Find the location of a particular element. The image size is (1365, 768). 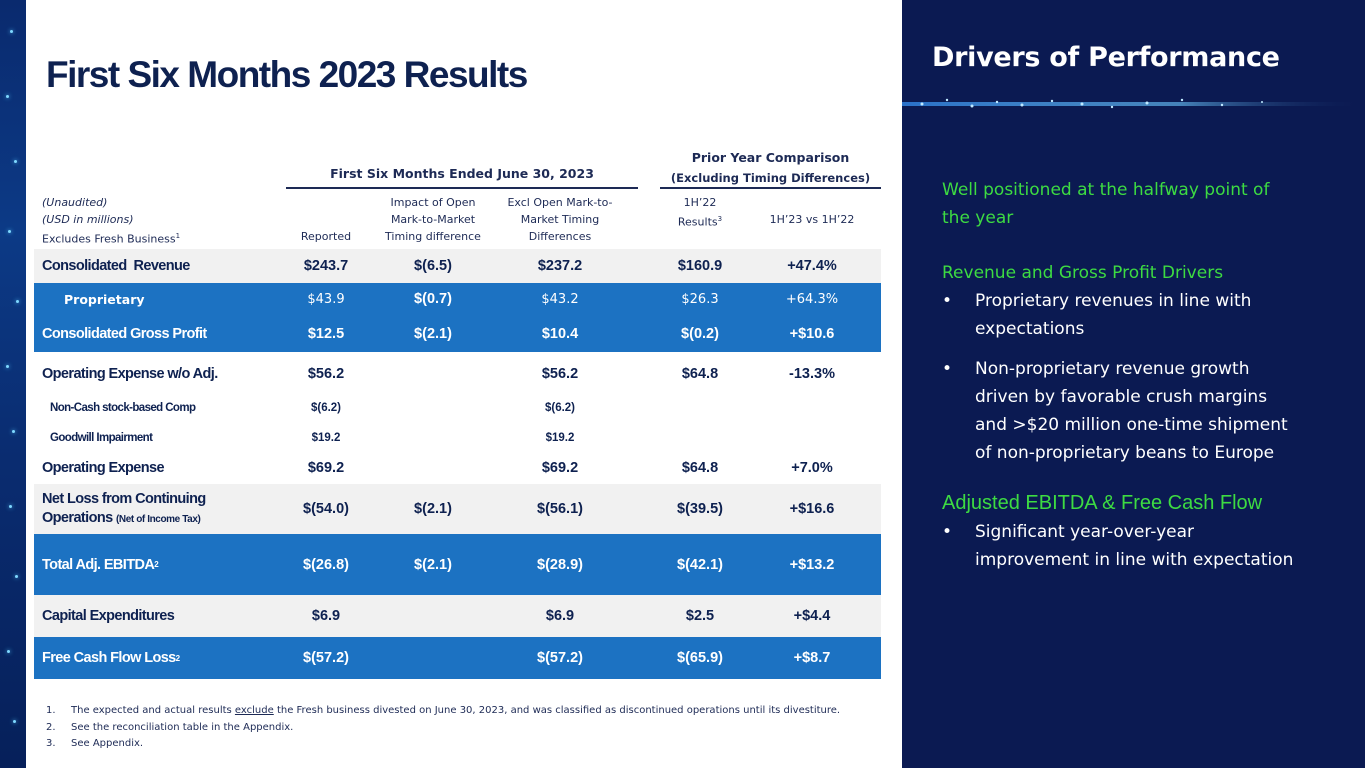

row-label: Consolidated Gross Profit is located at coordinates (124, 333).